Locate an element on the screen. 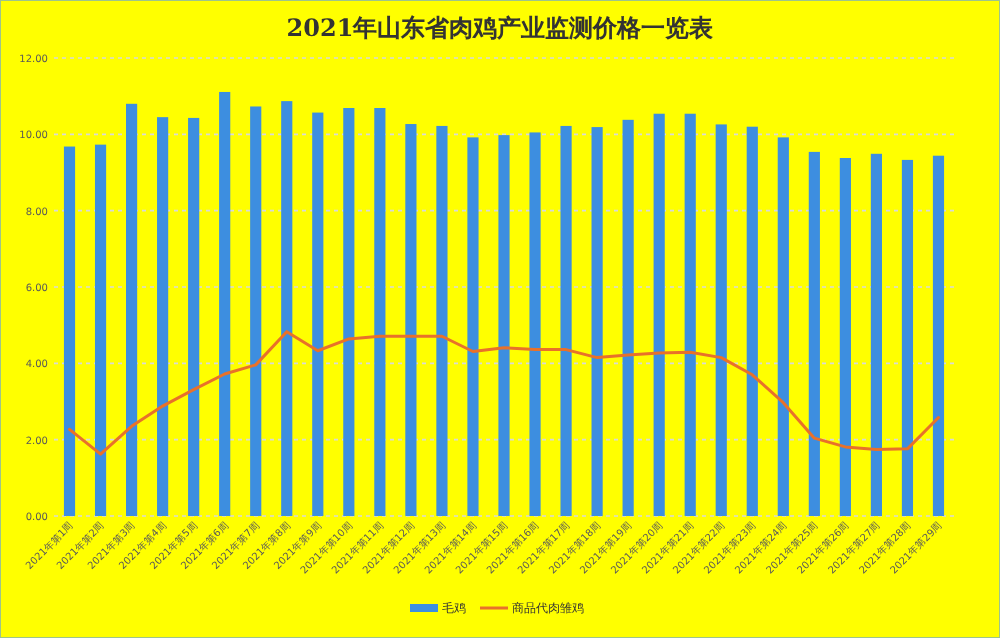 The image size is (1000, 638). chart-title: 2021年山东省肉鸡产业监测价格一览表 is located at coordinates (501, 28).